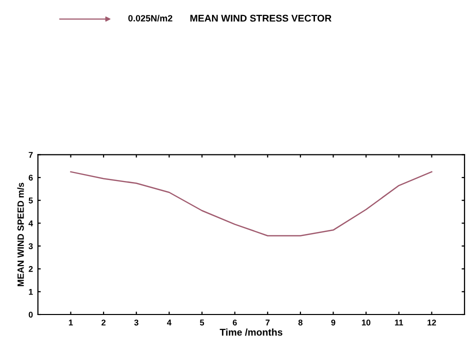 The image size is (474, 340). I want to click on x-tick-label: 12, so click(432, 323).